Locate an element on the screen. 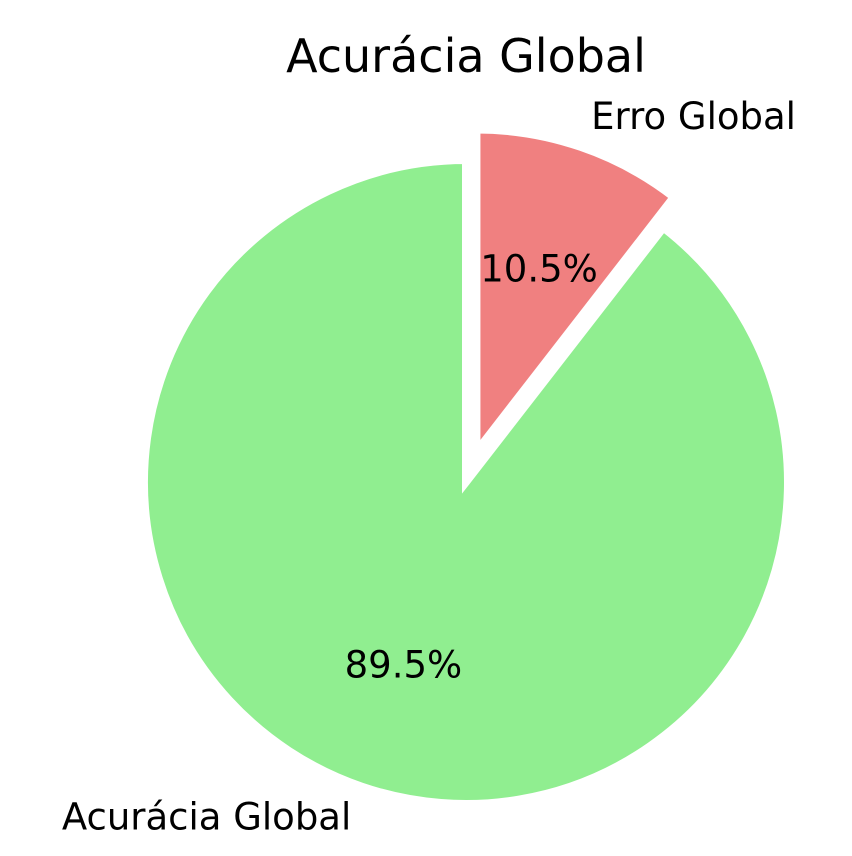 This screenshot has width=852, height=856. slice-label-erro-global: Erro Global is located at coordinates (693, 116).